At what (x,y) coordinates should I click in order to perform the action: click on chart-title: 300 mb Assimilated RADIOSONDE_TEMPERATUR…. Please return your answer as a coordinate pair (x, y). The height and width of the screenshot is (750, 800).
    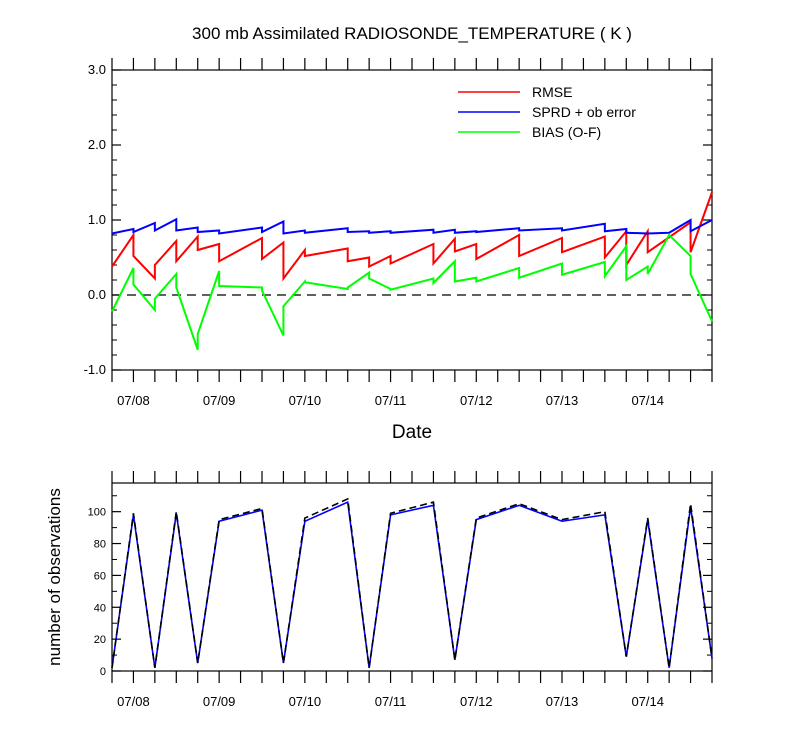
    Looking at the image, I should click on (412, 33).